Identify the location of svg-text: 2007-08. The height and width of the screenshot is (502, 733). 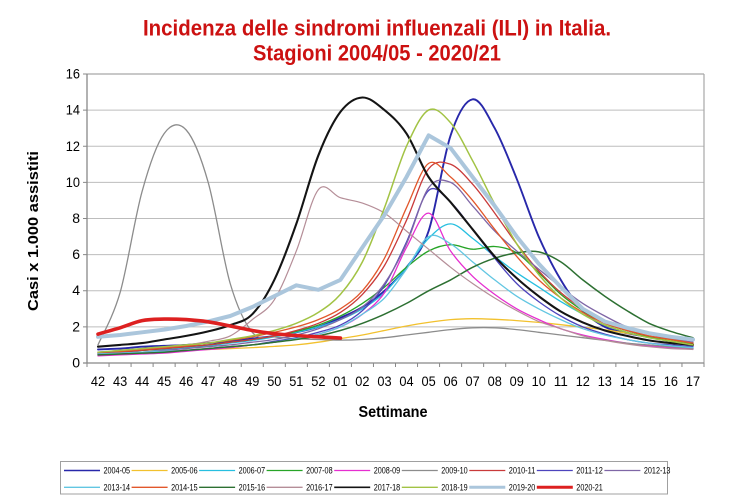
(319, 471).